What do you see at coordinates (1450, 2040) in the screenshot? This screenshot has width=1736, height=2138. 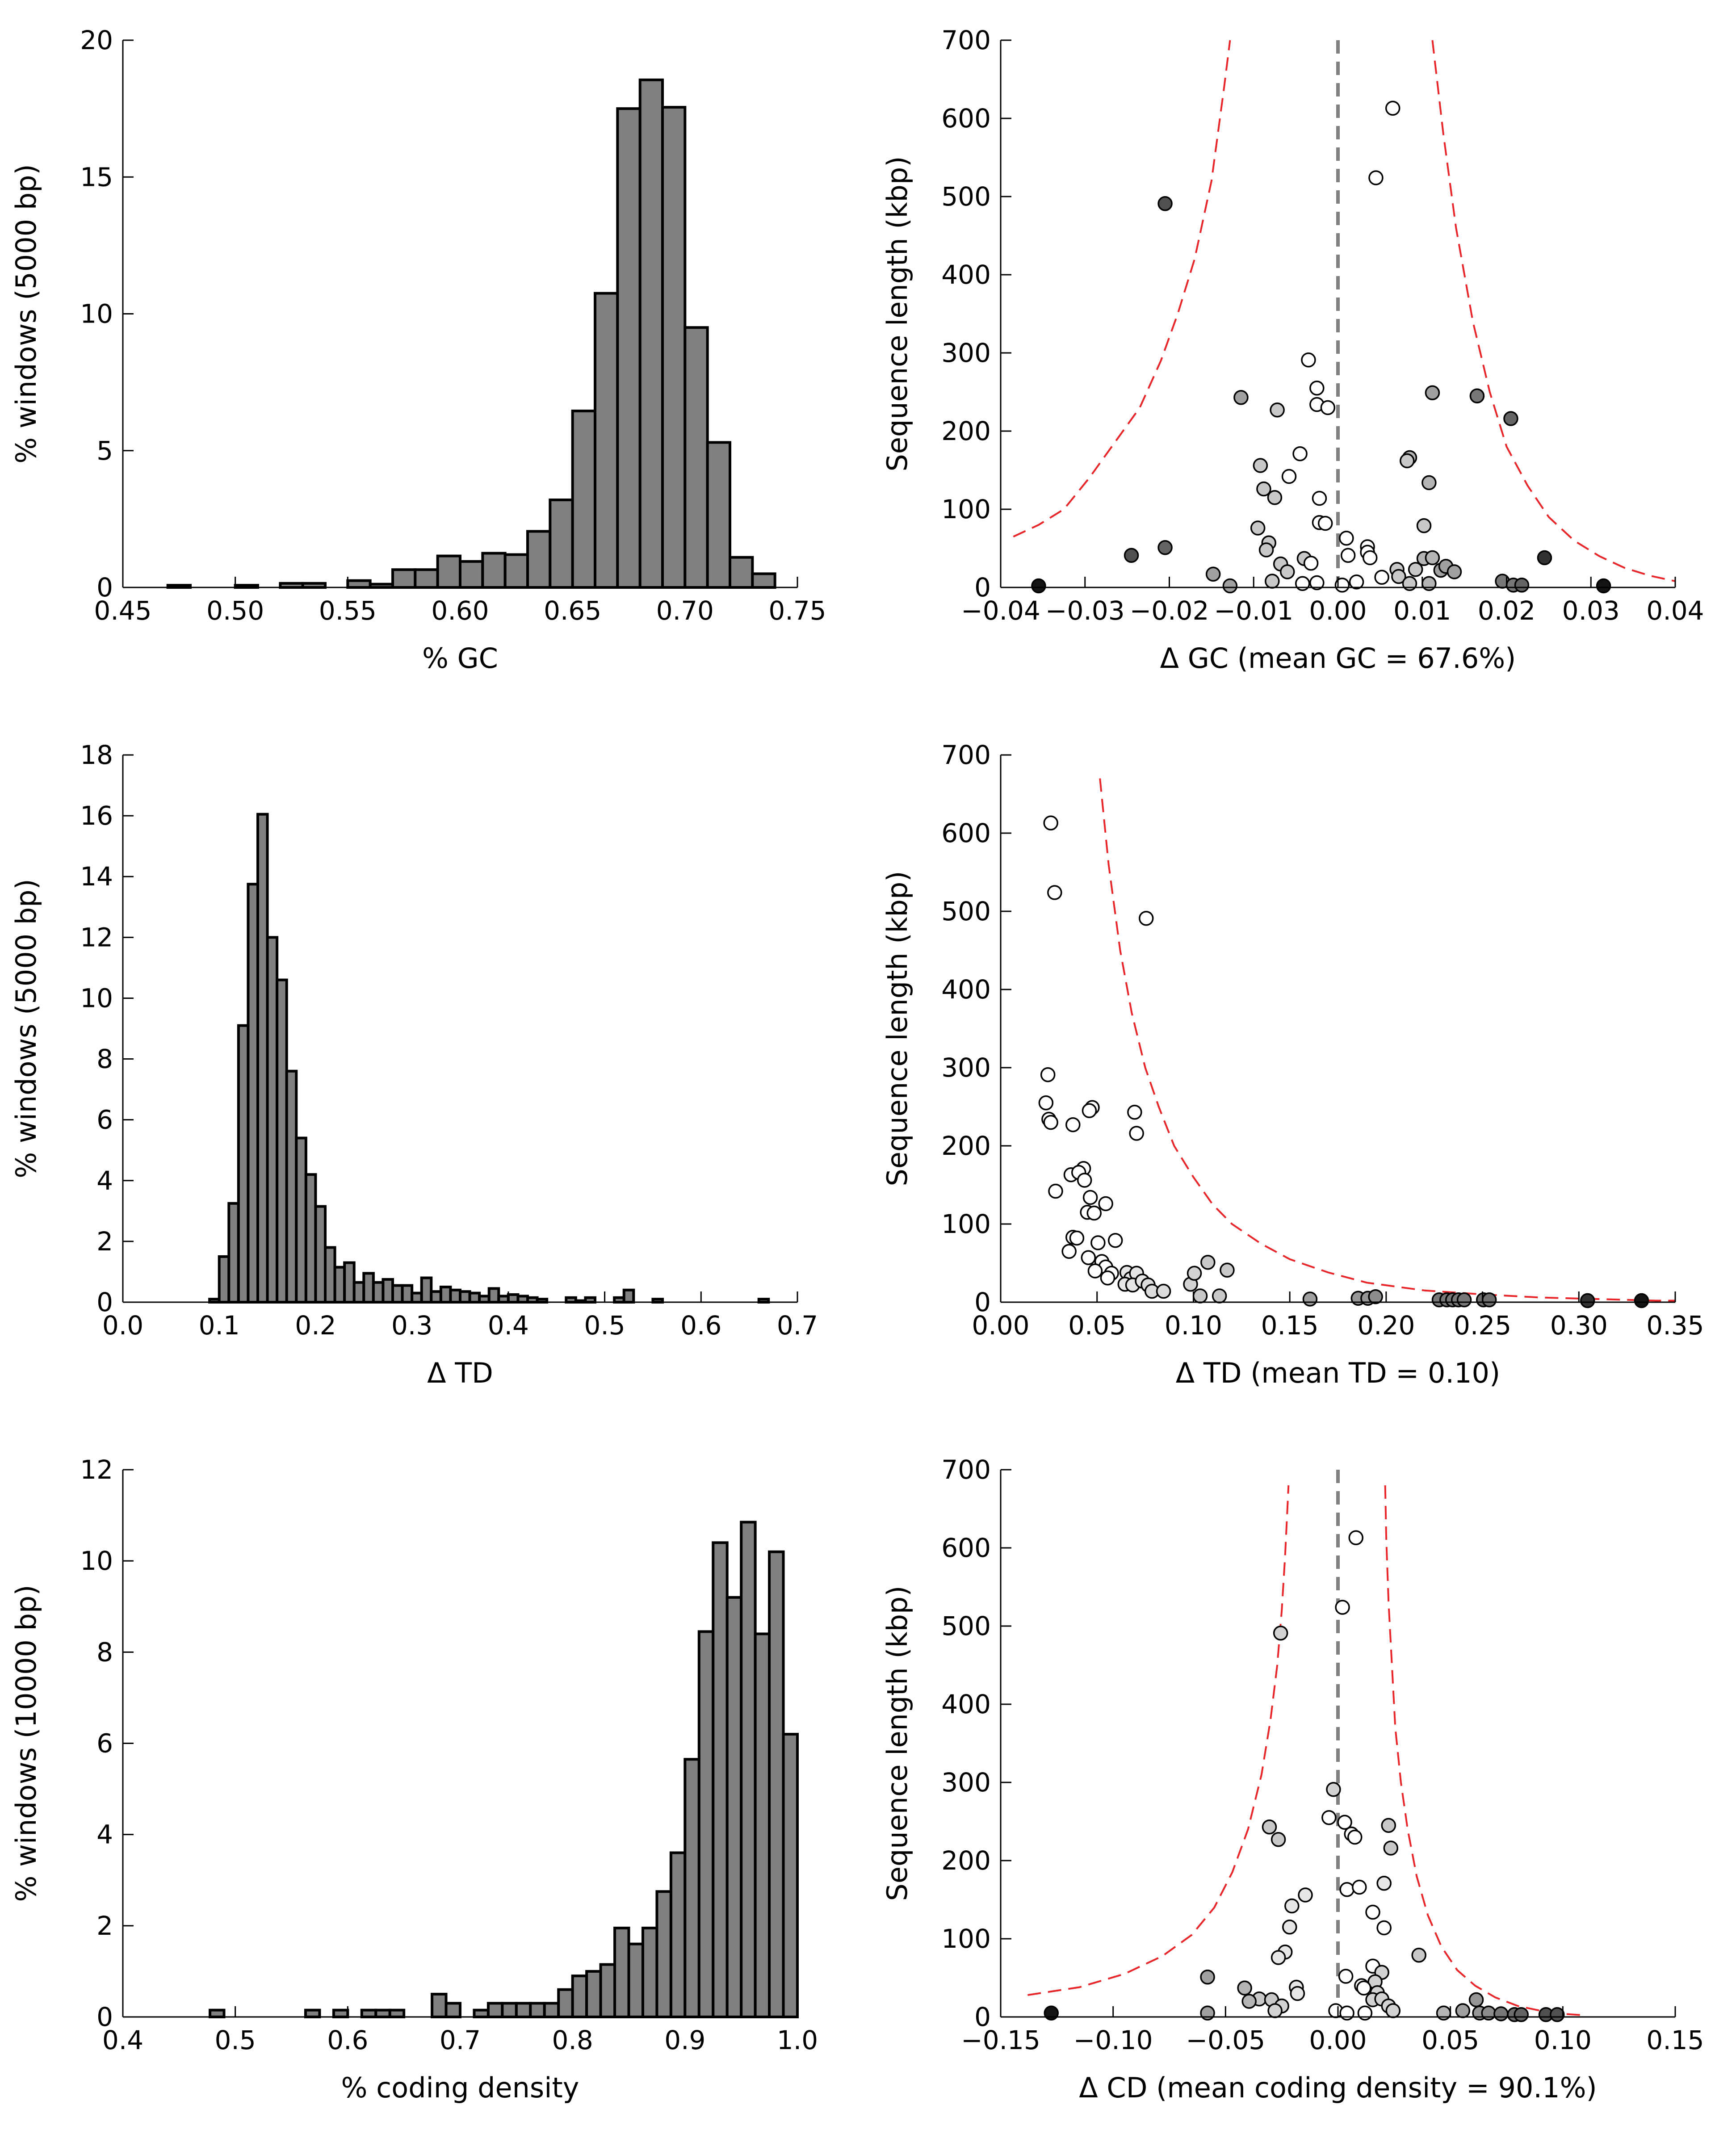 I see `cd-scatter-x-tick-label: 0.05` at bounding box center [1450, 2040].